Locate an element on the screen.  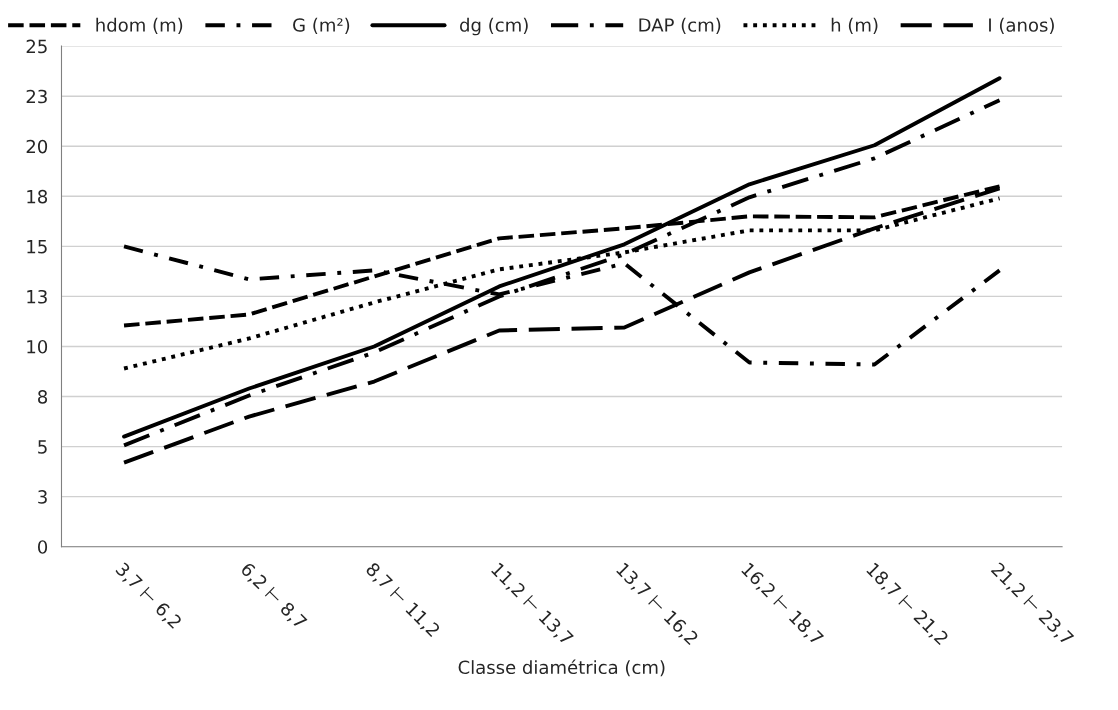
y-tick-label: 20 is located at coordinates (37, 146).